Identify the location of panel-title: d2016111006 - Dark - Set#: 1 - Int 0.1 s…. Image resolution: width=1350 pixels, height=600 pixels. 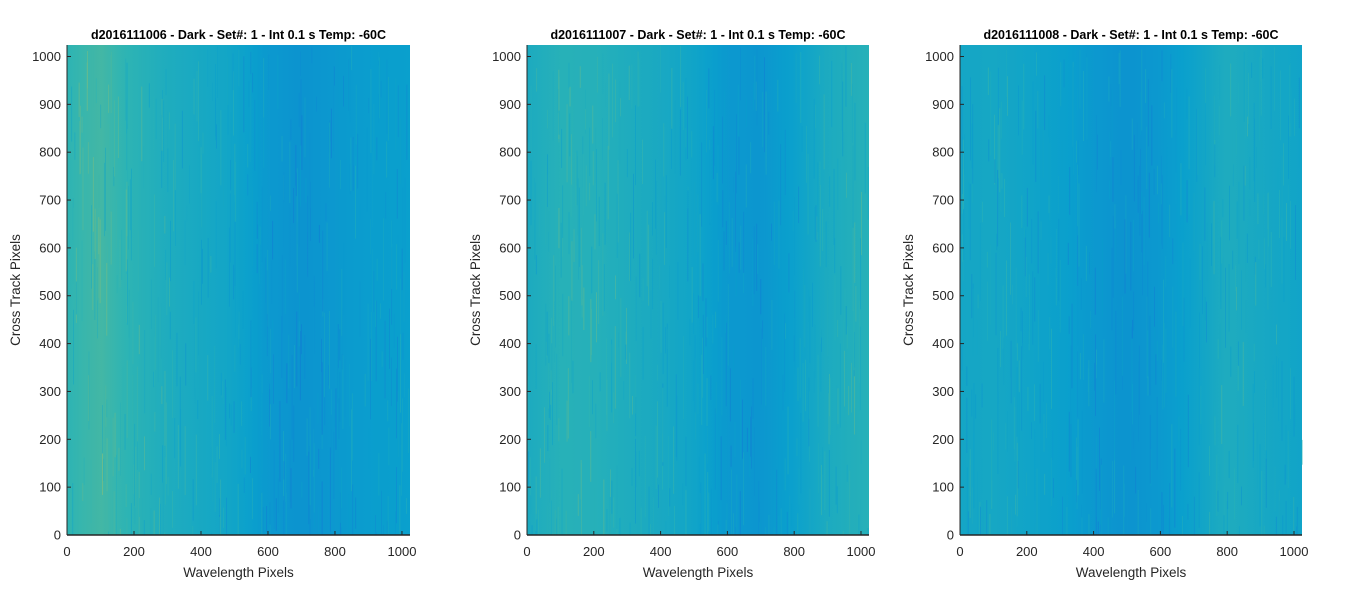
(238, 35).